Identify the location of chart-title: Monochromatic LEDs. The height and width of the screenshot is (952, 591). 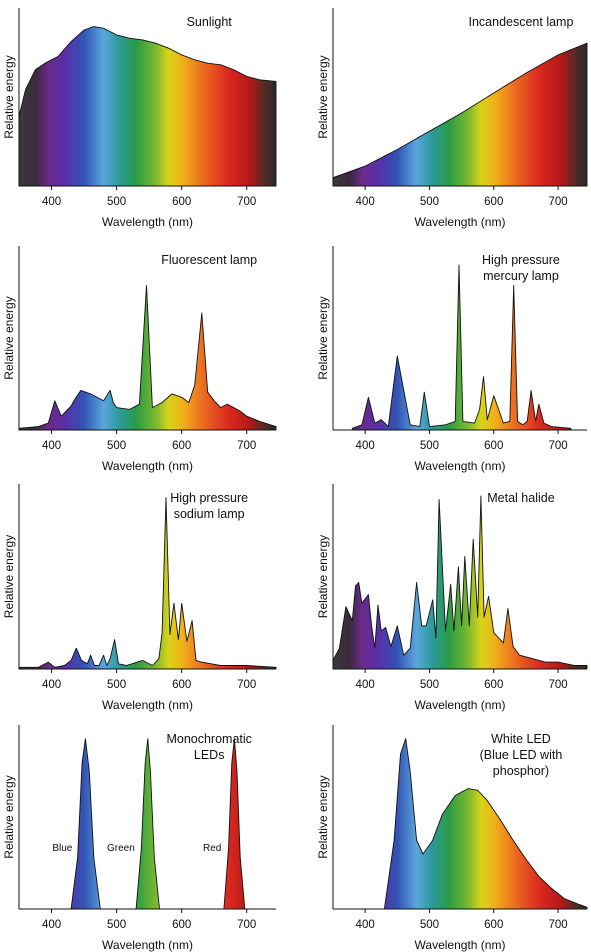
(208, 747).